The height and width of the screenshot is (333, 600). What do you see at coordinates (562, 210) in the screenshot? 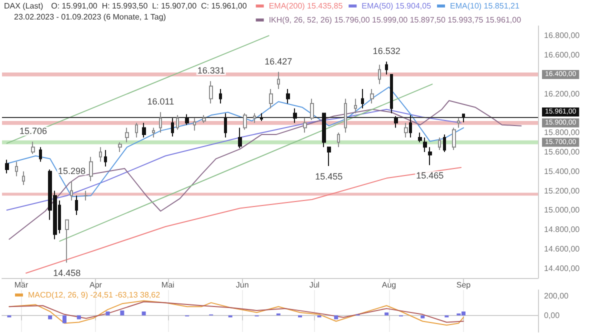
I see `y-tick-label: 15.000,00` at bounding box center [562, 210].